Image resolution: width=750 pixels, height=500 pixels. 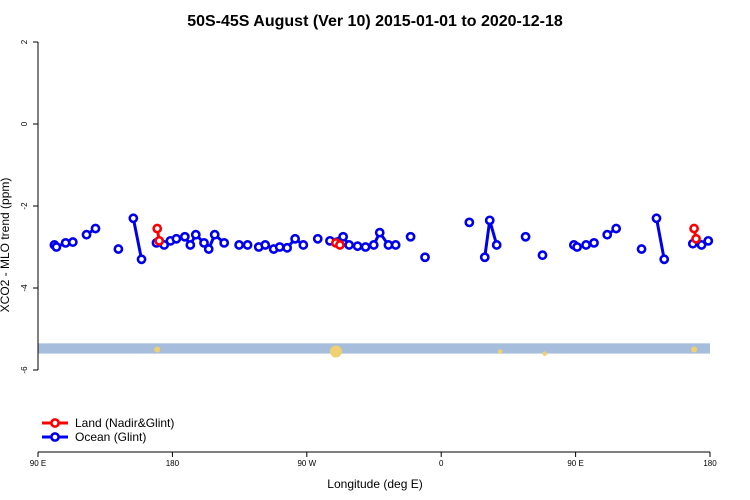 I want to click on series-ocean-glint-, so click(x=381, y=239).